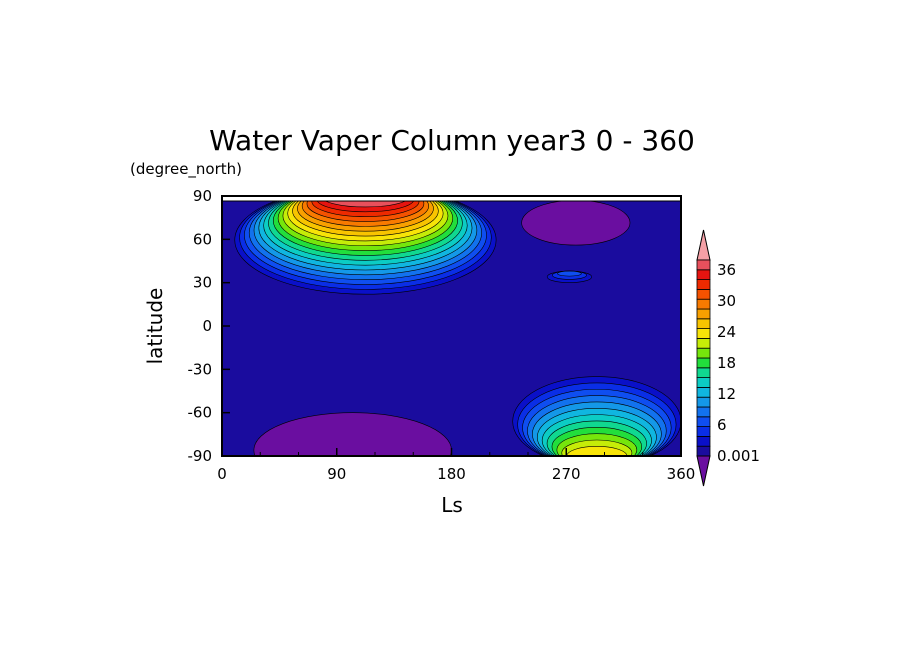 The width and height of the screenshot is (904, 654). I want to click on colorbar-label: 18, so click(726, 363).